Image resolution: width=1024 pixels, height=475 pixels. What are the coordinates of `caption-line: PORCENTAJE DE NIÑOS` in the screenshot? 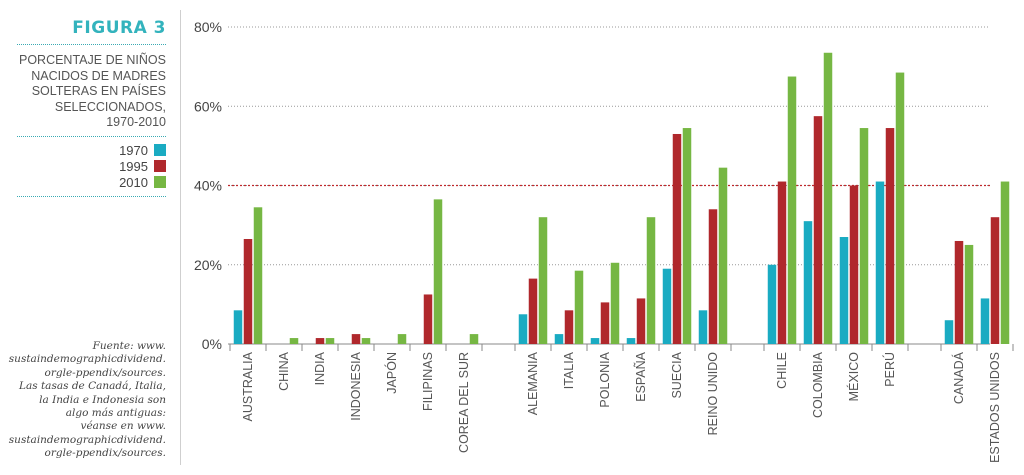 It's located at (92, 60).